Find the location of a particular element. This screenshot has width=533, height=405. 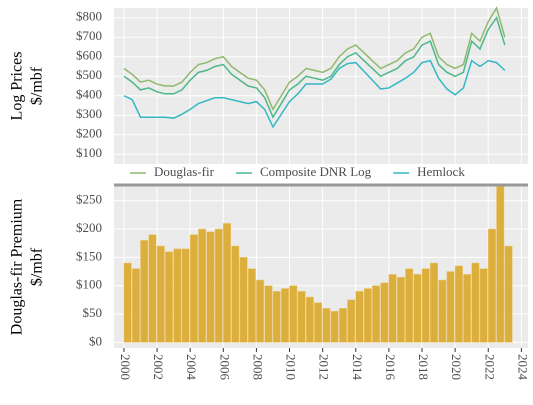

y-tick-label: $250 is located at coordinates (89, 199).